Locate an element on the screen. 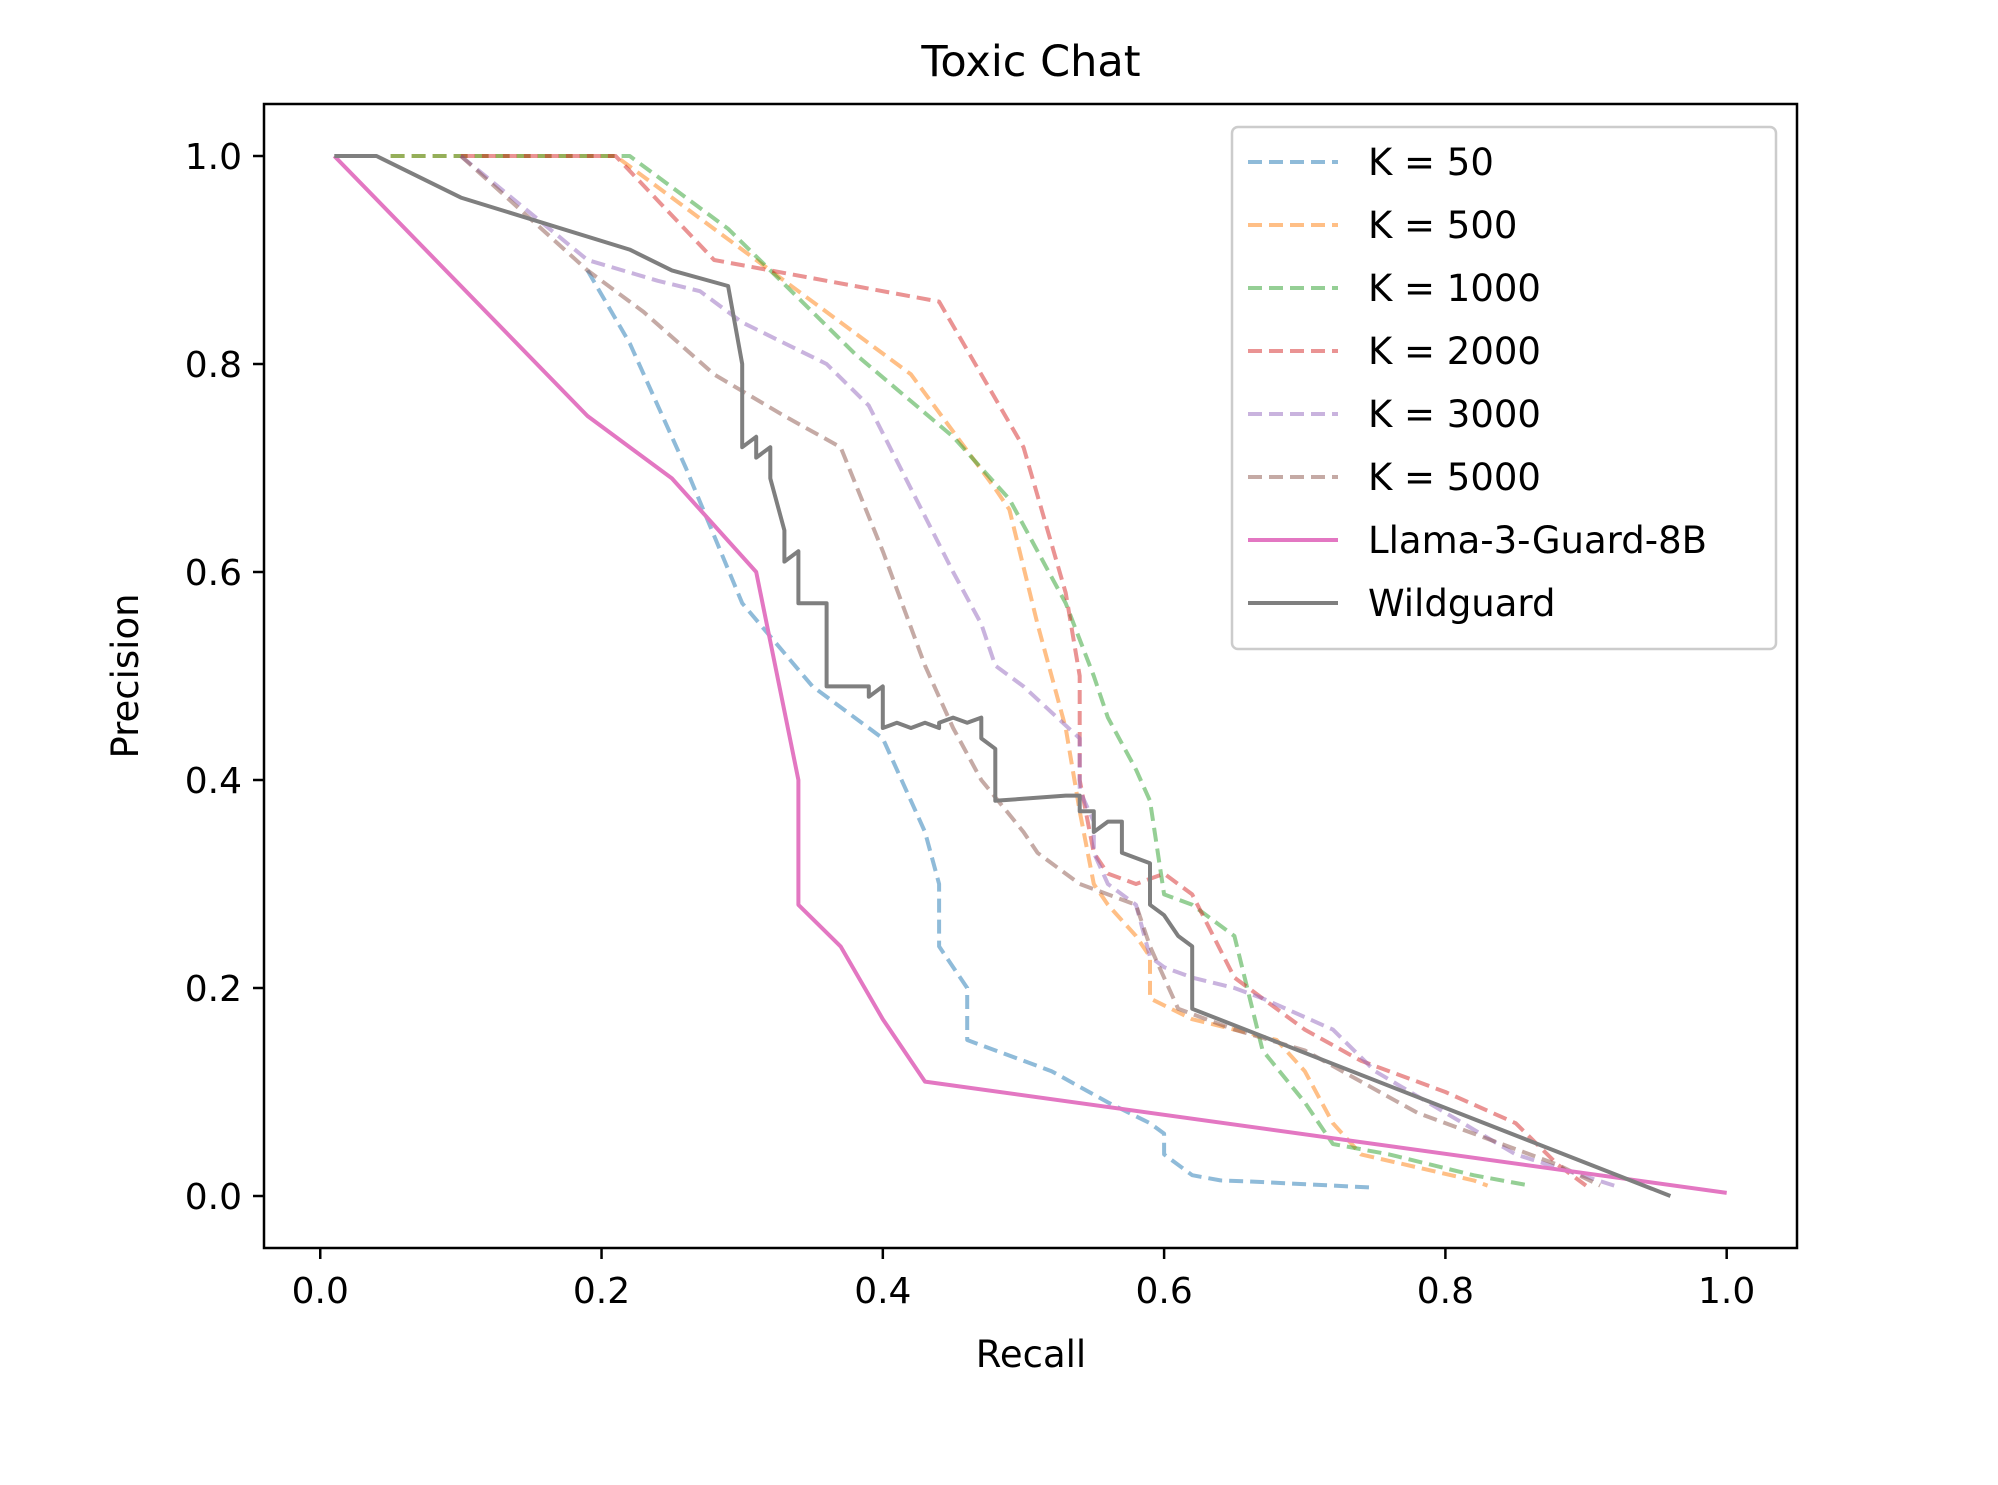  legend-label-1: K = 500 is located at coordinates (1442, 225).